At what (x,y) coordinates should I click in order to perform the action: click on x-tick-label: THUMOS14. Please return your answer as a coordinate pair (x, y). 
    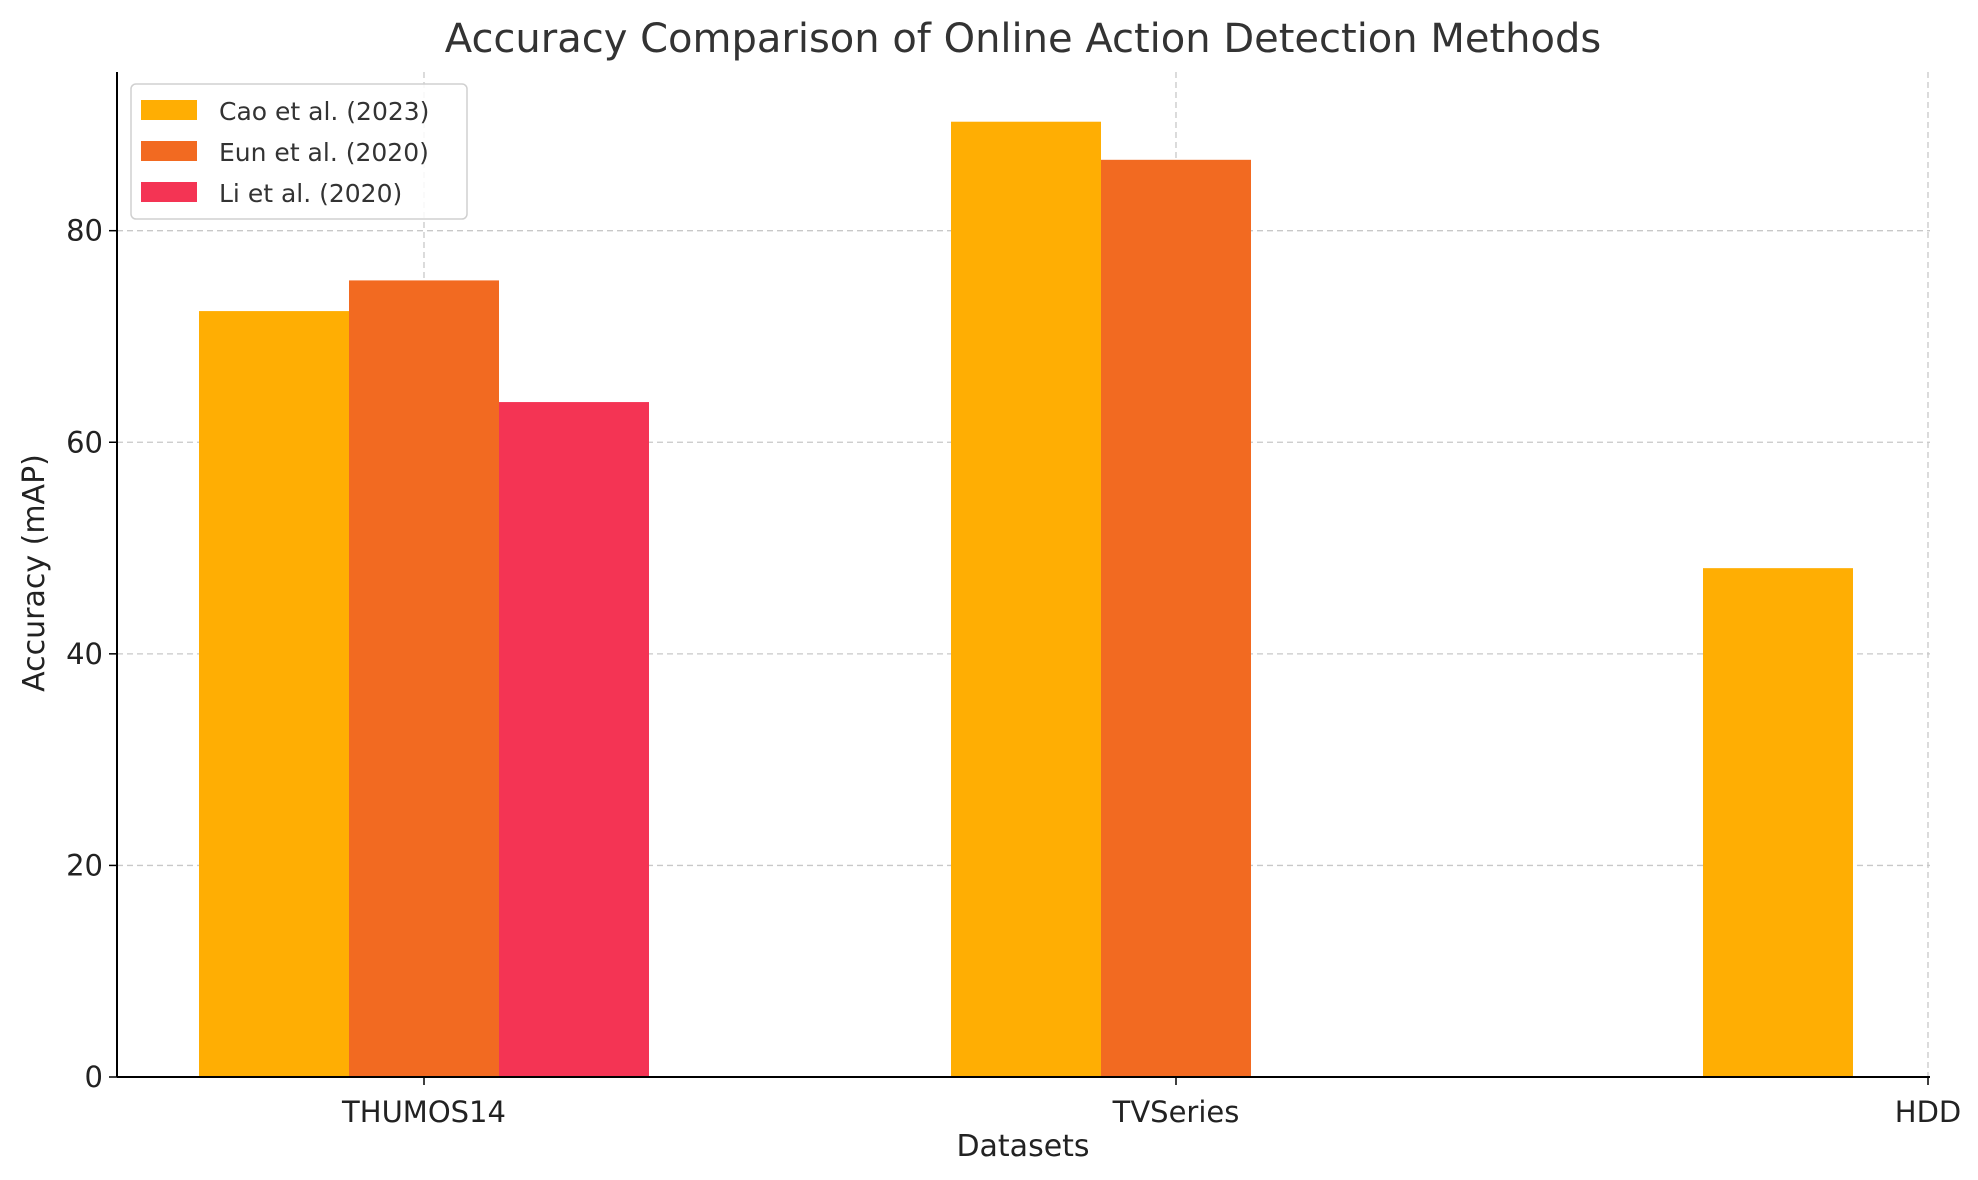
    Looking at the image, I should click on (423, 1112).